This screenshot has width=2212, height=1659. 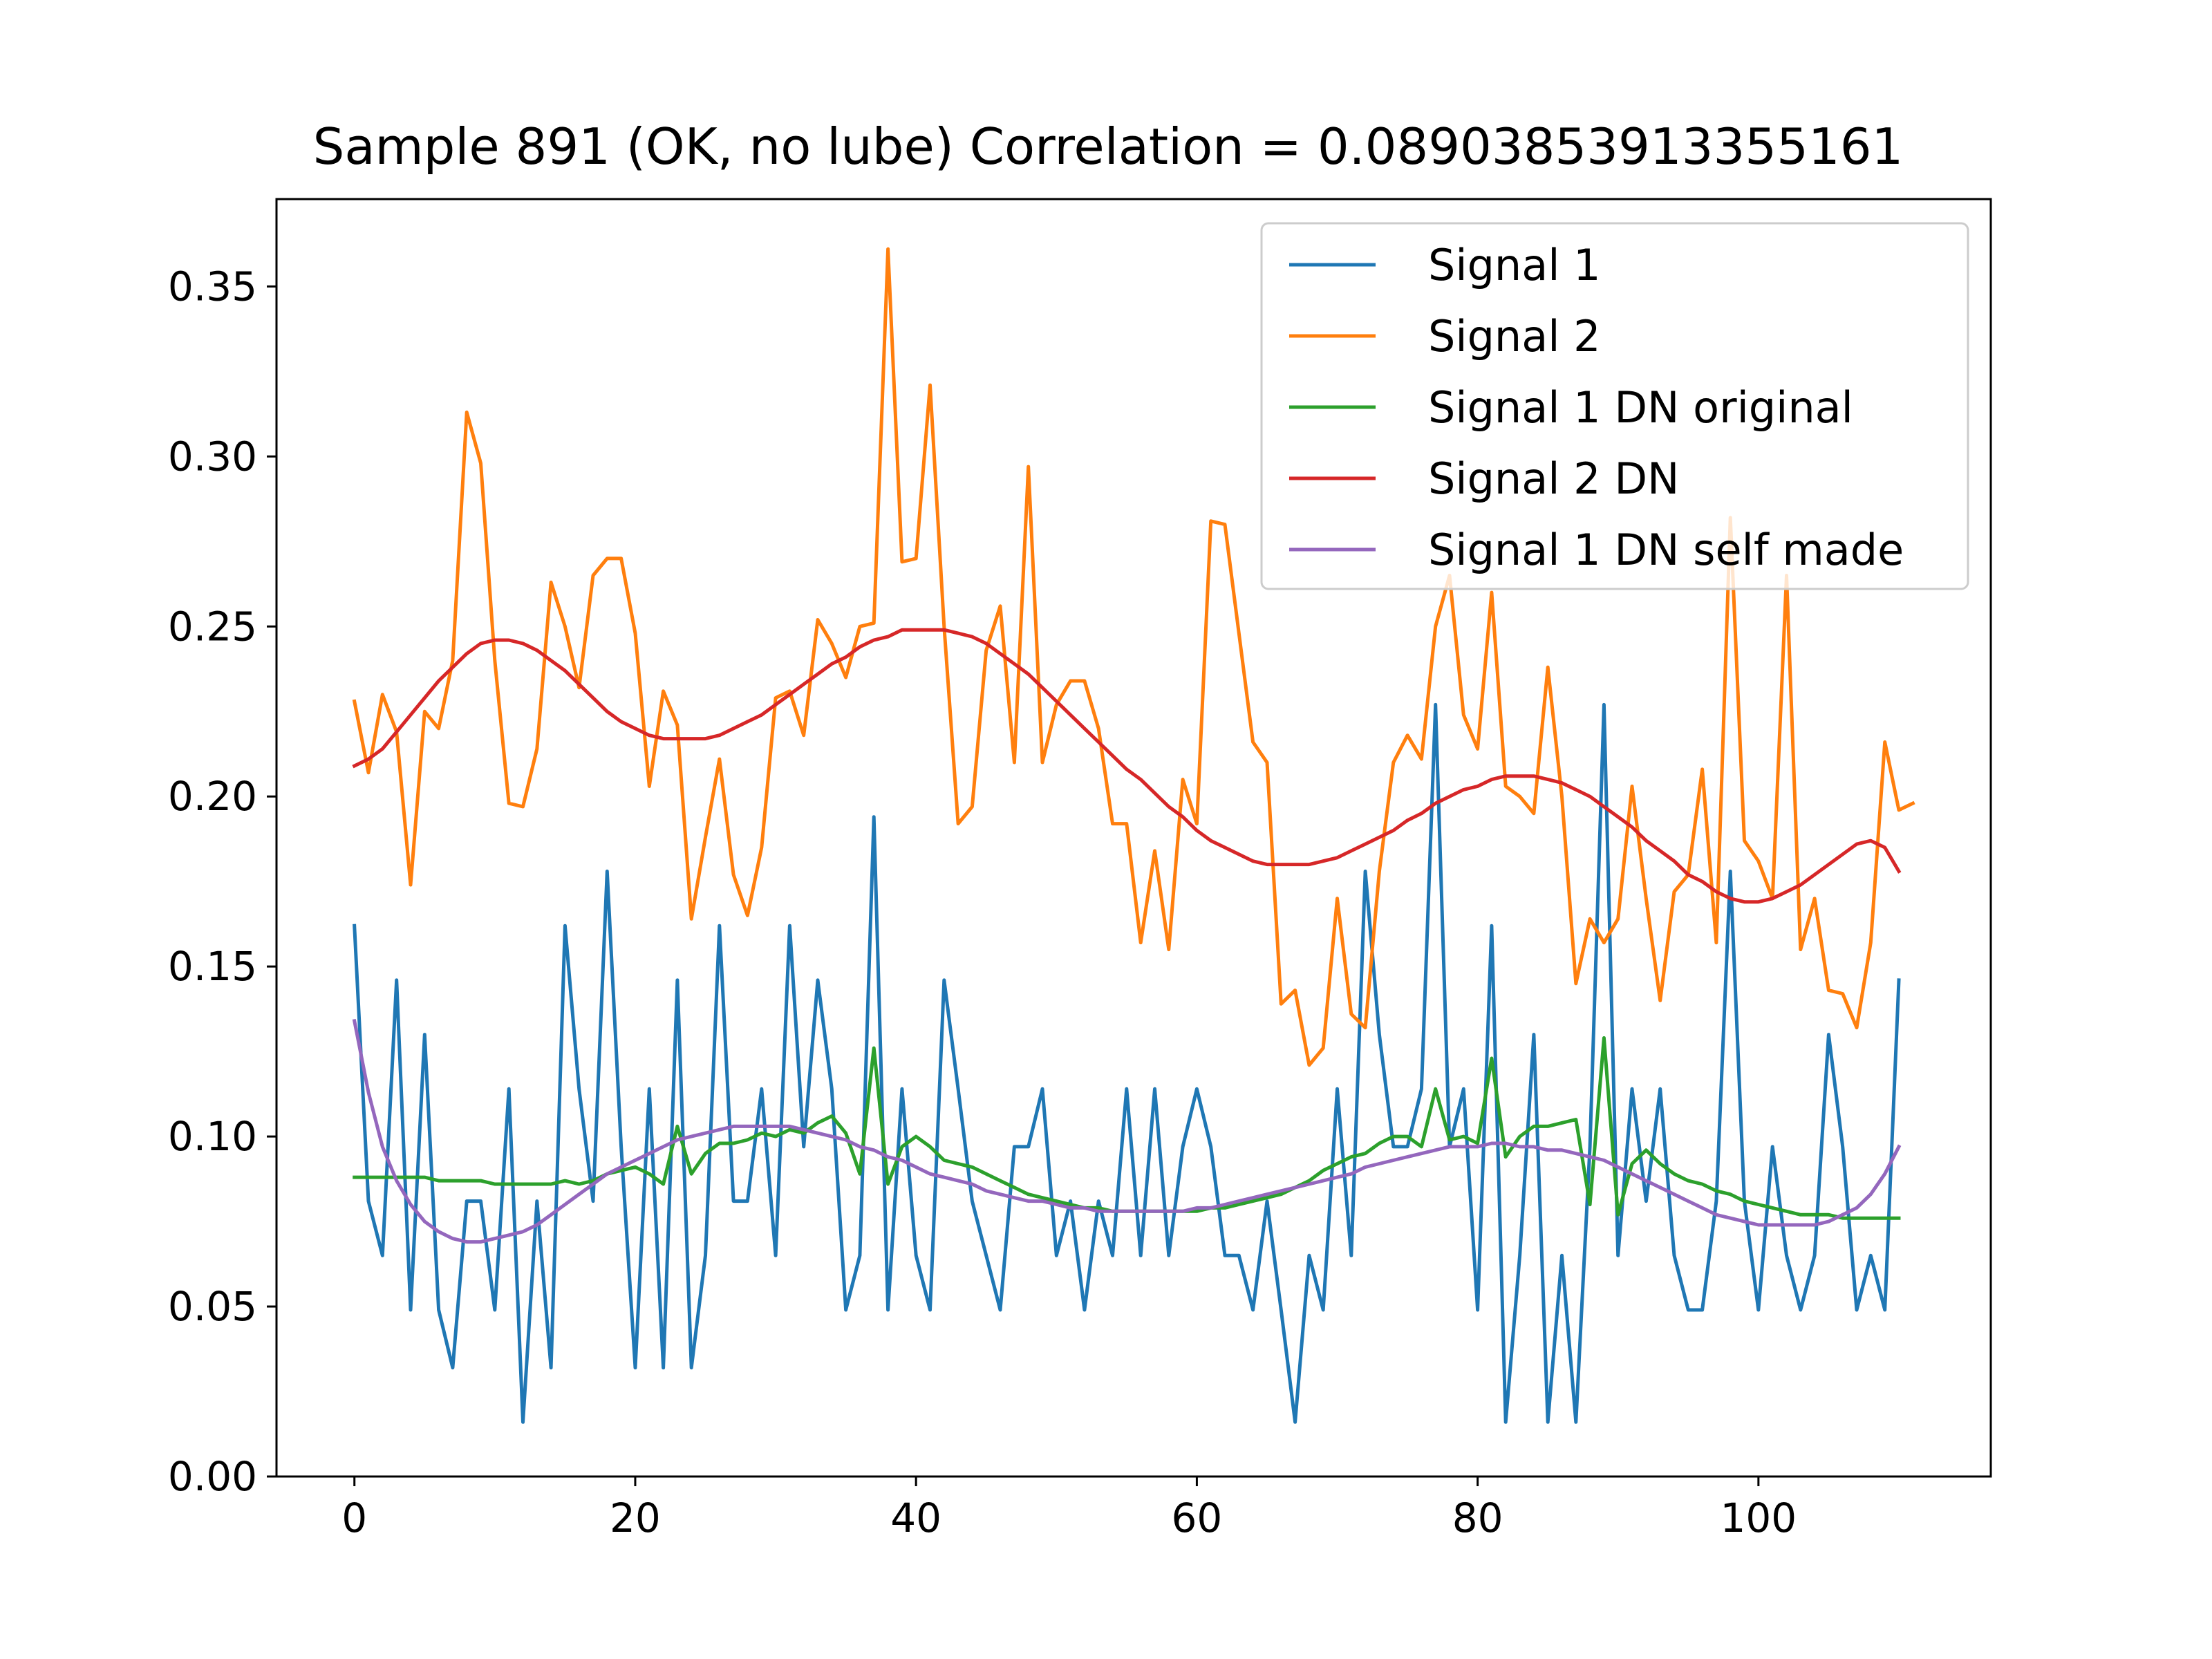 What do you see at coordinates (915, 1517) in the screenshot?
I see `x-tick-label: 40` at bounding box center [915, 1517].